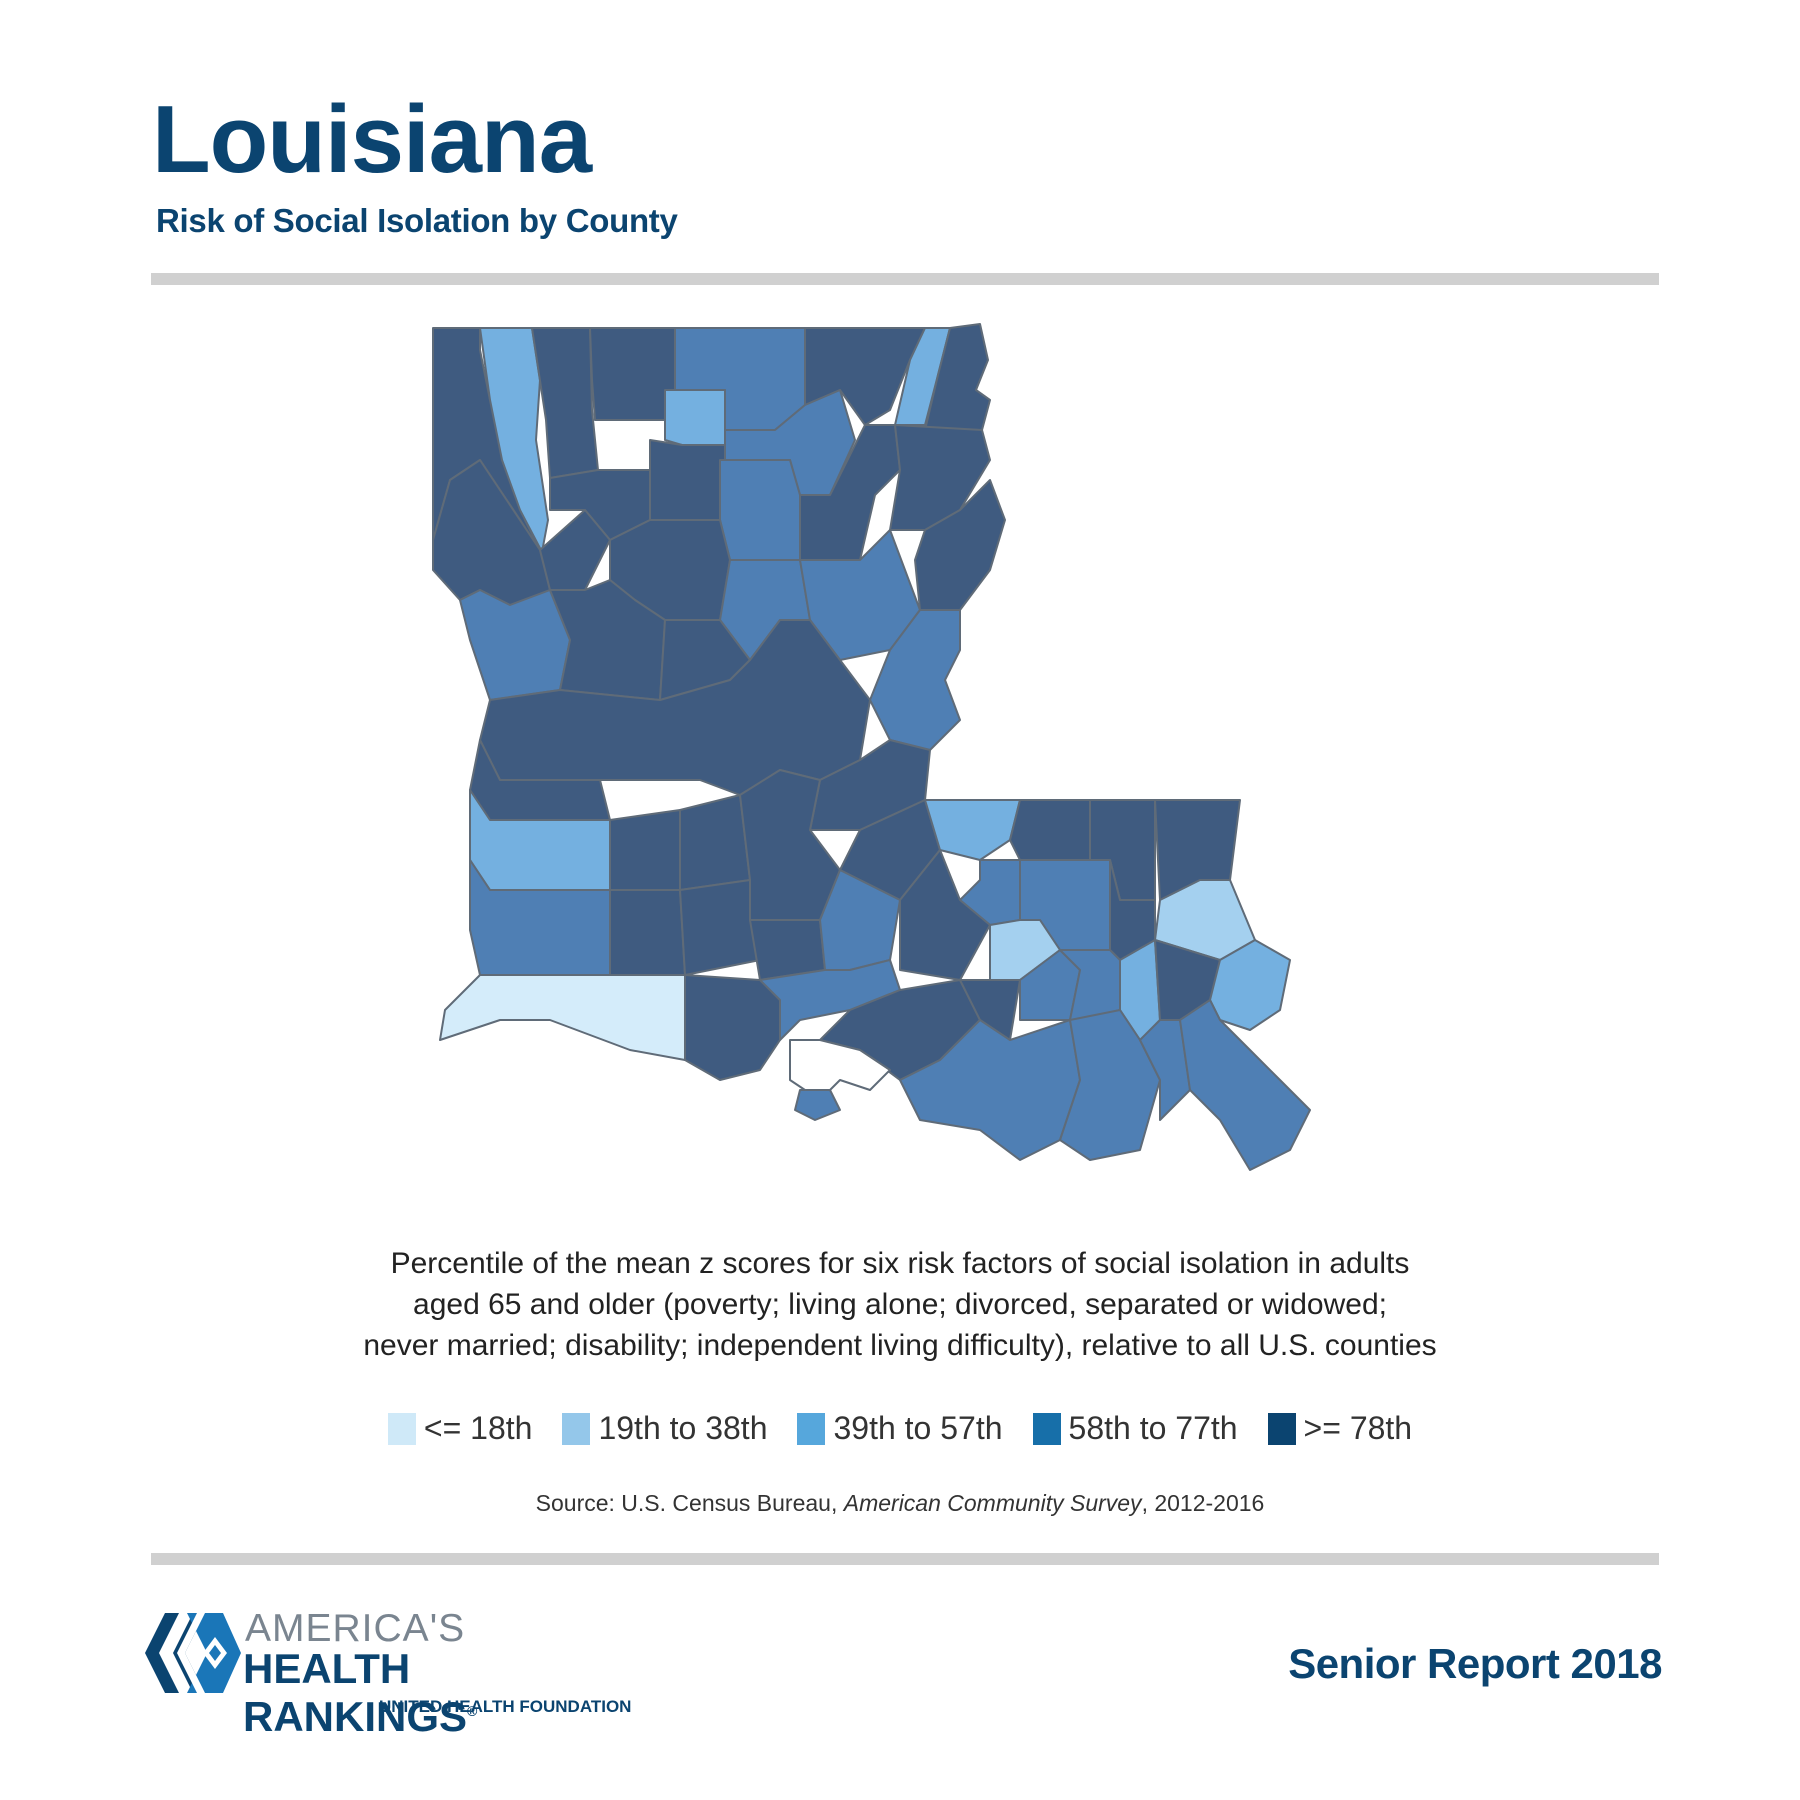 This screenshot has width=1800, height=1800. Describe the element at coordinates (870, 785) in the screenshot. I see `parish-avoyelles` at that location.